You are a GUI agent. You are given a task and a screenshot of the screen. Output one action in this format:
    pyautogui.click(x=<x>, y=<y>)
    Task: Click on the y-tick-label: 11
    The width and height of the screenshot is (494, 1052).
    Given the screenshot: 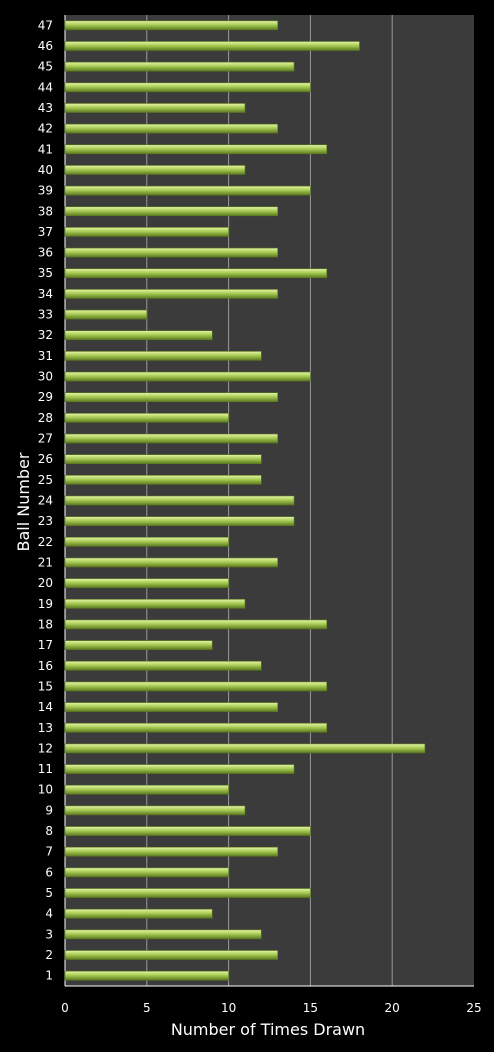 What is the action you would take?
    pyautogui.click(x=45, y=769)
    